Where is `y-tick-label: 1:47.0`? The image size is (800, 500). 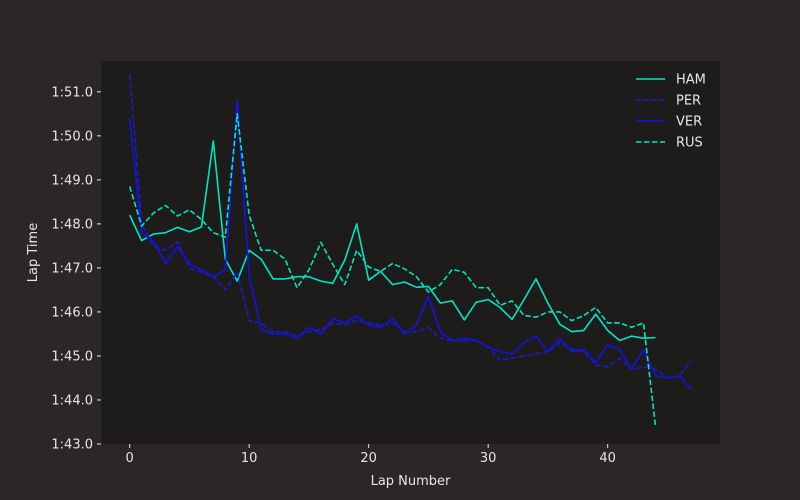 y-tick-label: 1:47.0 is located at coordinates (72, 268).